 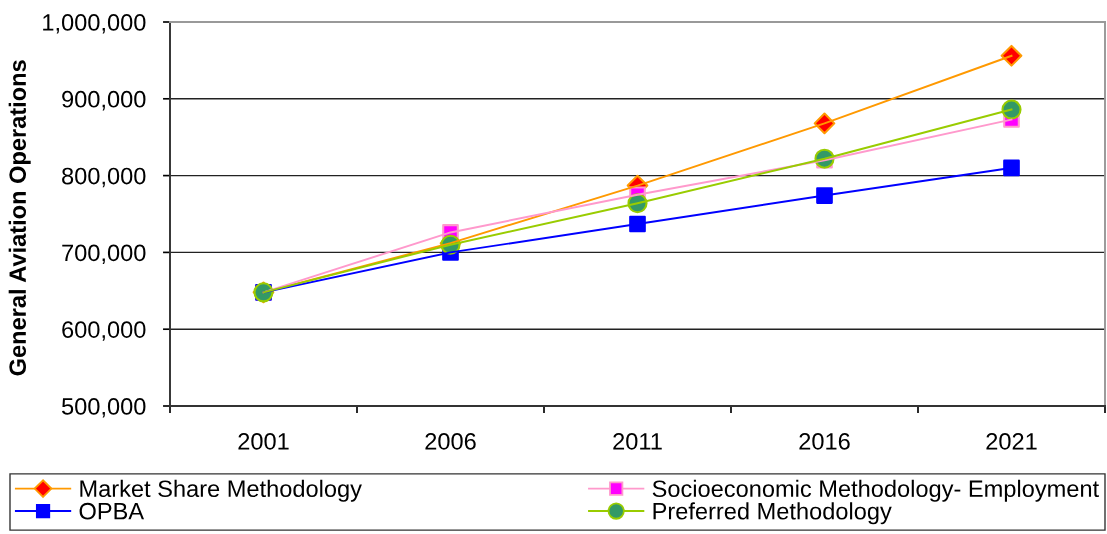 What do you see at coordinates (104, 254) in the screenshot?
I see `y-tick-label: 700,000` at bounding box center [104, 254].